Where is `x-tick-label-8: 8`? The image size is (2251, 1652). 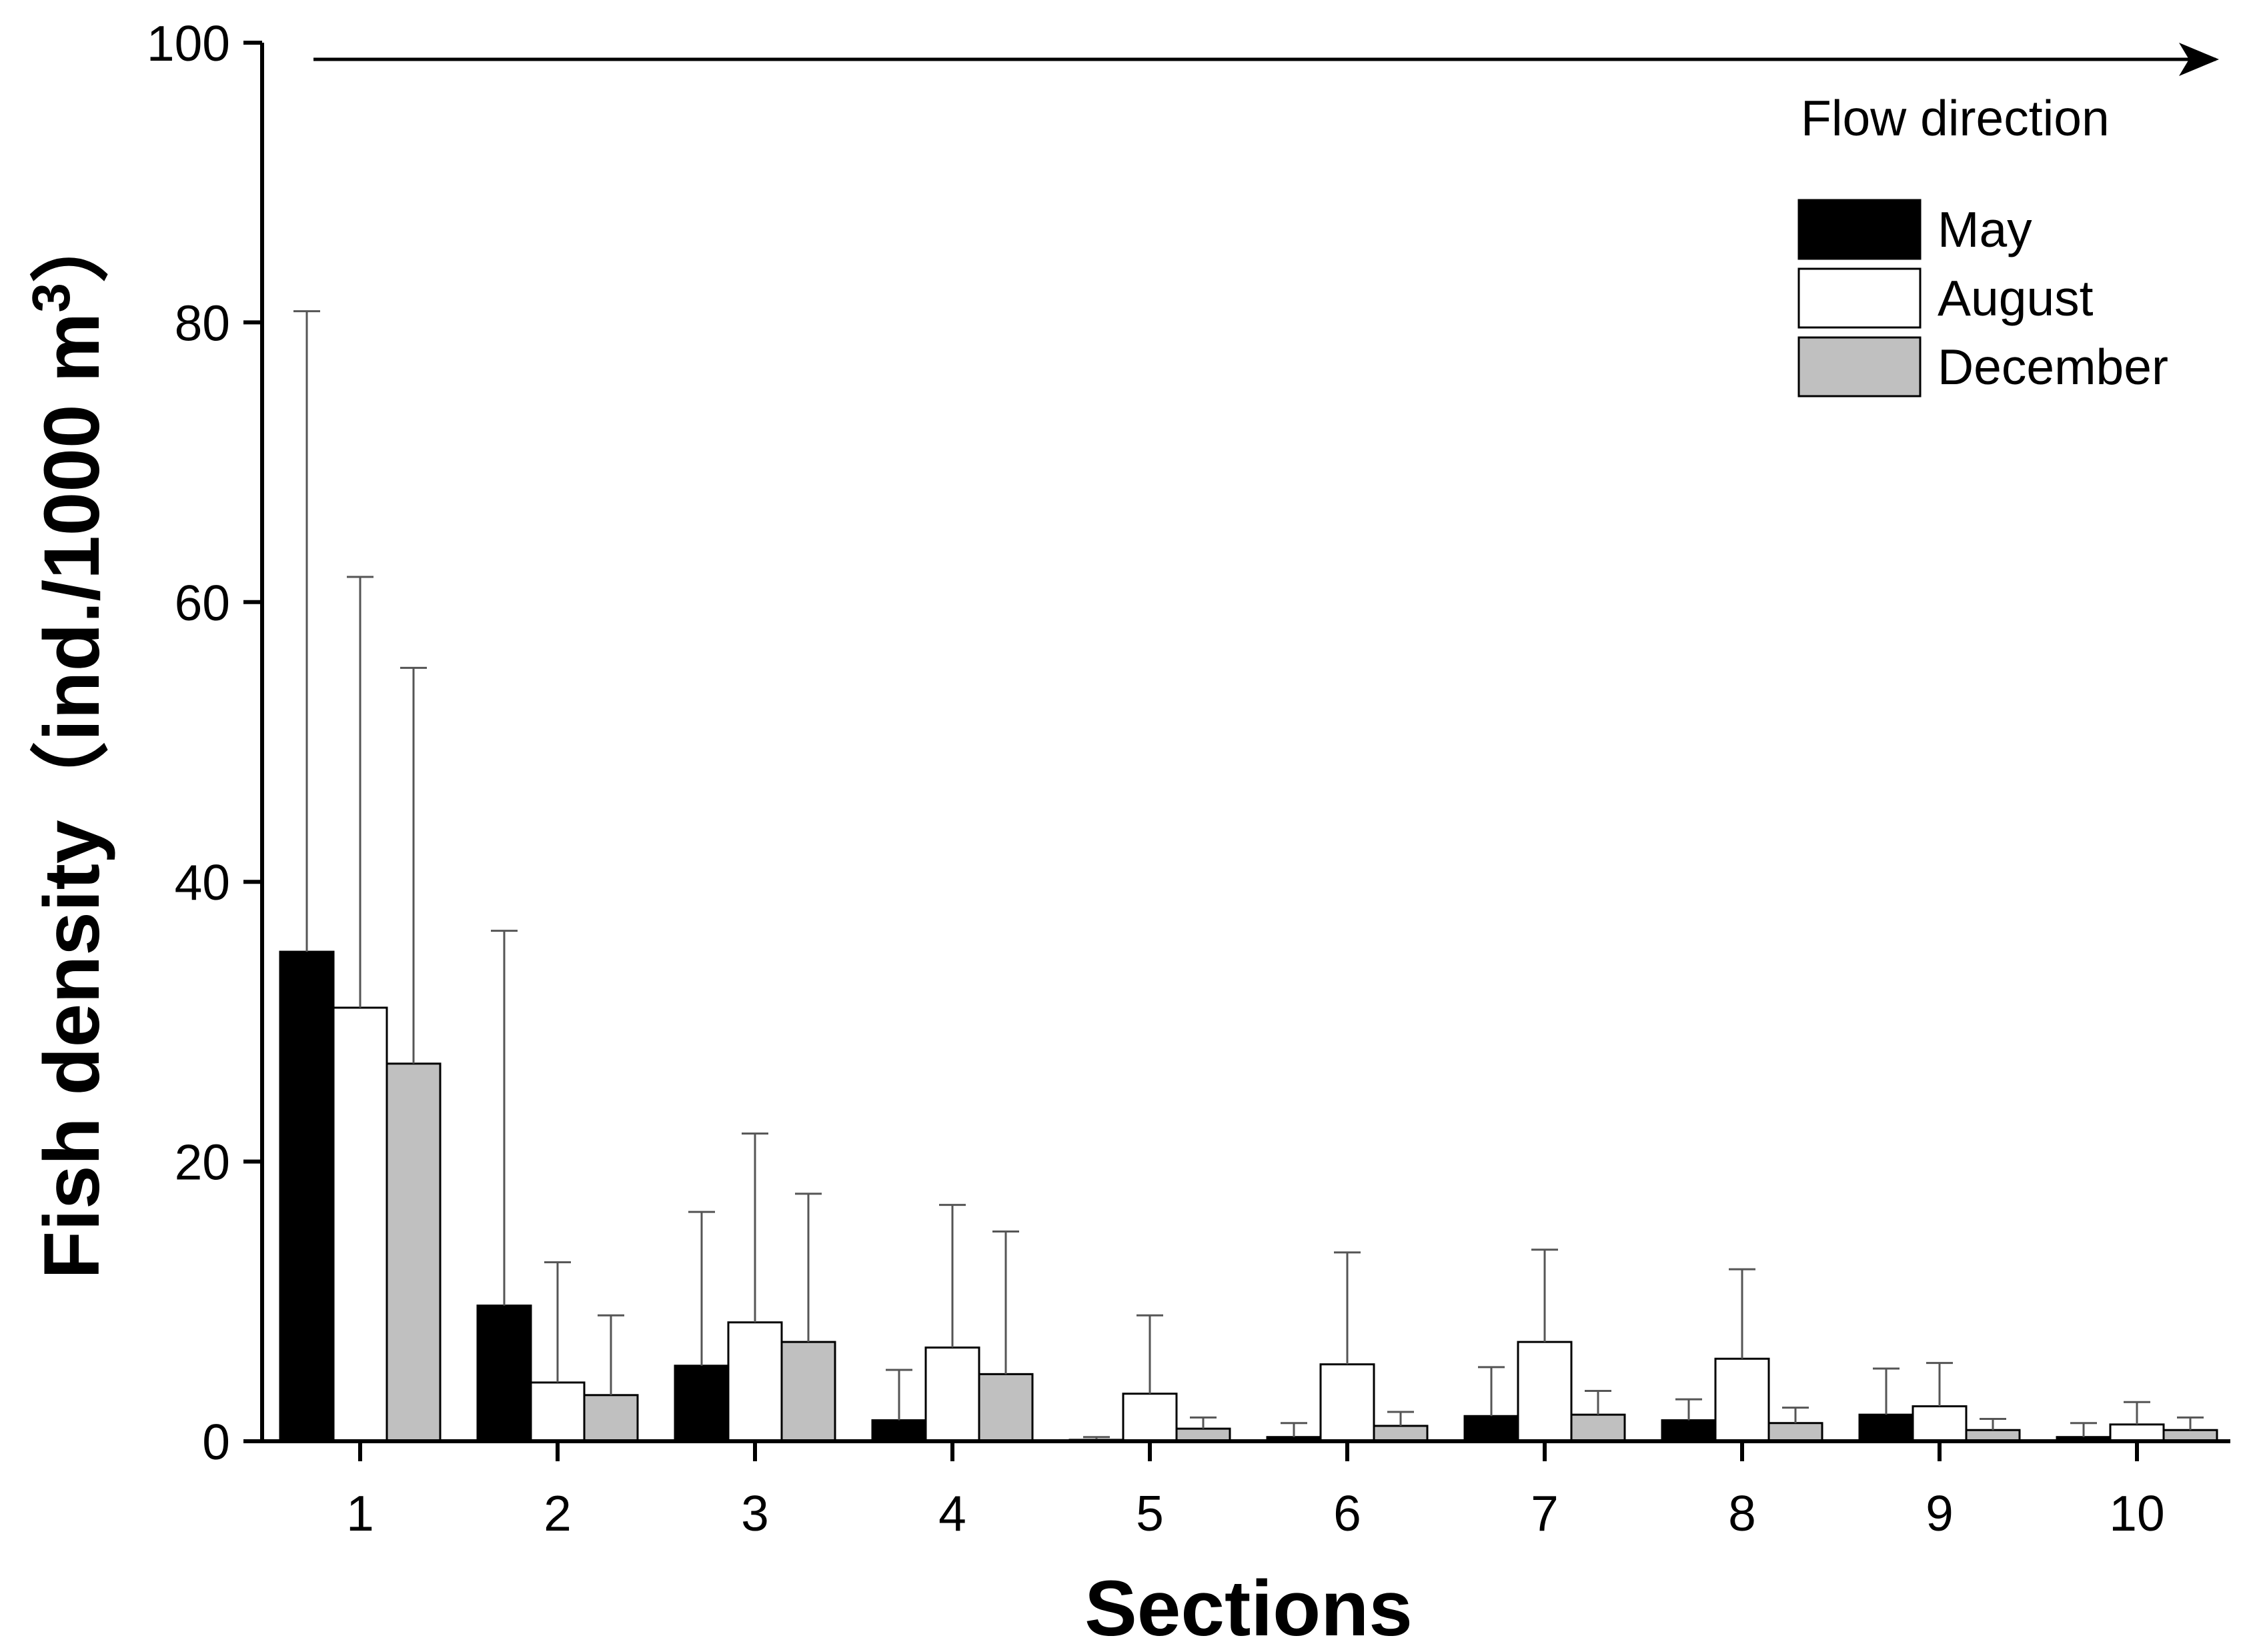 x-tick-label-8: 8 is located at coordinates (1742, 1513).